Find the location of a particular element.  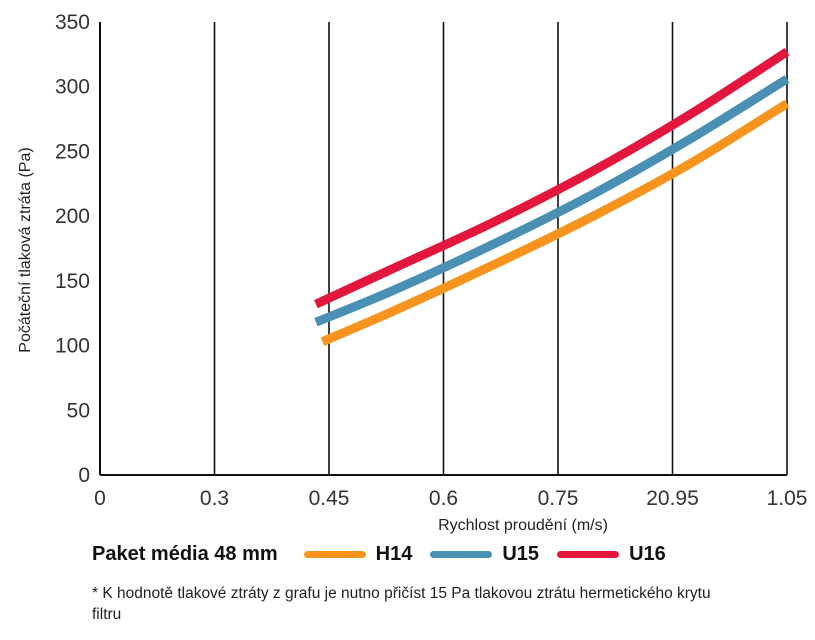

legend-item-h14: H14 is located at coordinates (358, 554).